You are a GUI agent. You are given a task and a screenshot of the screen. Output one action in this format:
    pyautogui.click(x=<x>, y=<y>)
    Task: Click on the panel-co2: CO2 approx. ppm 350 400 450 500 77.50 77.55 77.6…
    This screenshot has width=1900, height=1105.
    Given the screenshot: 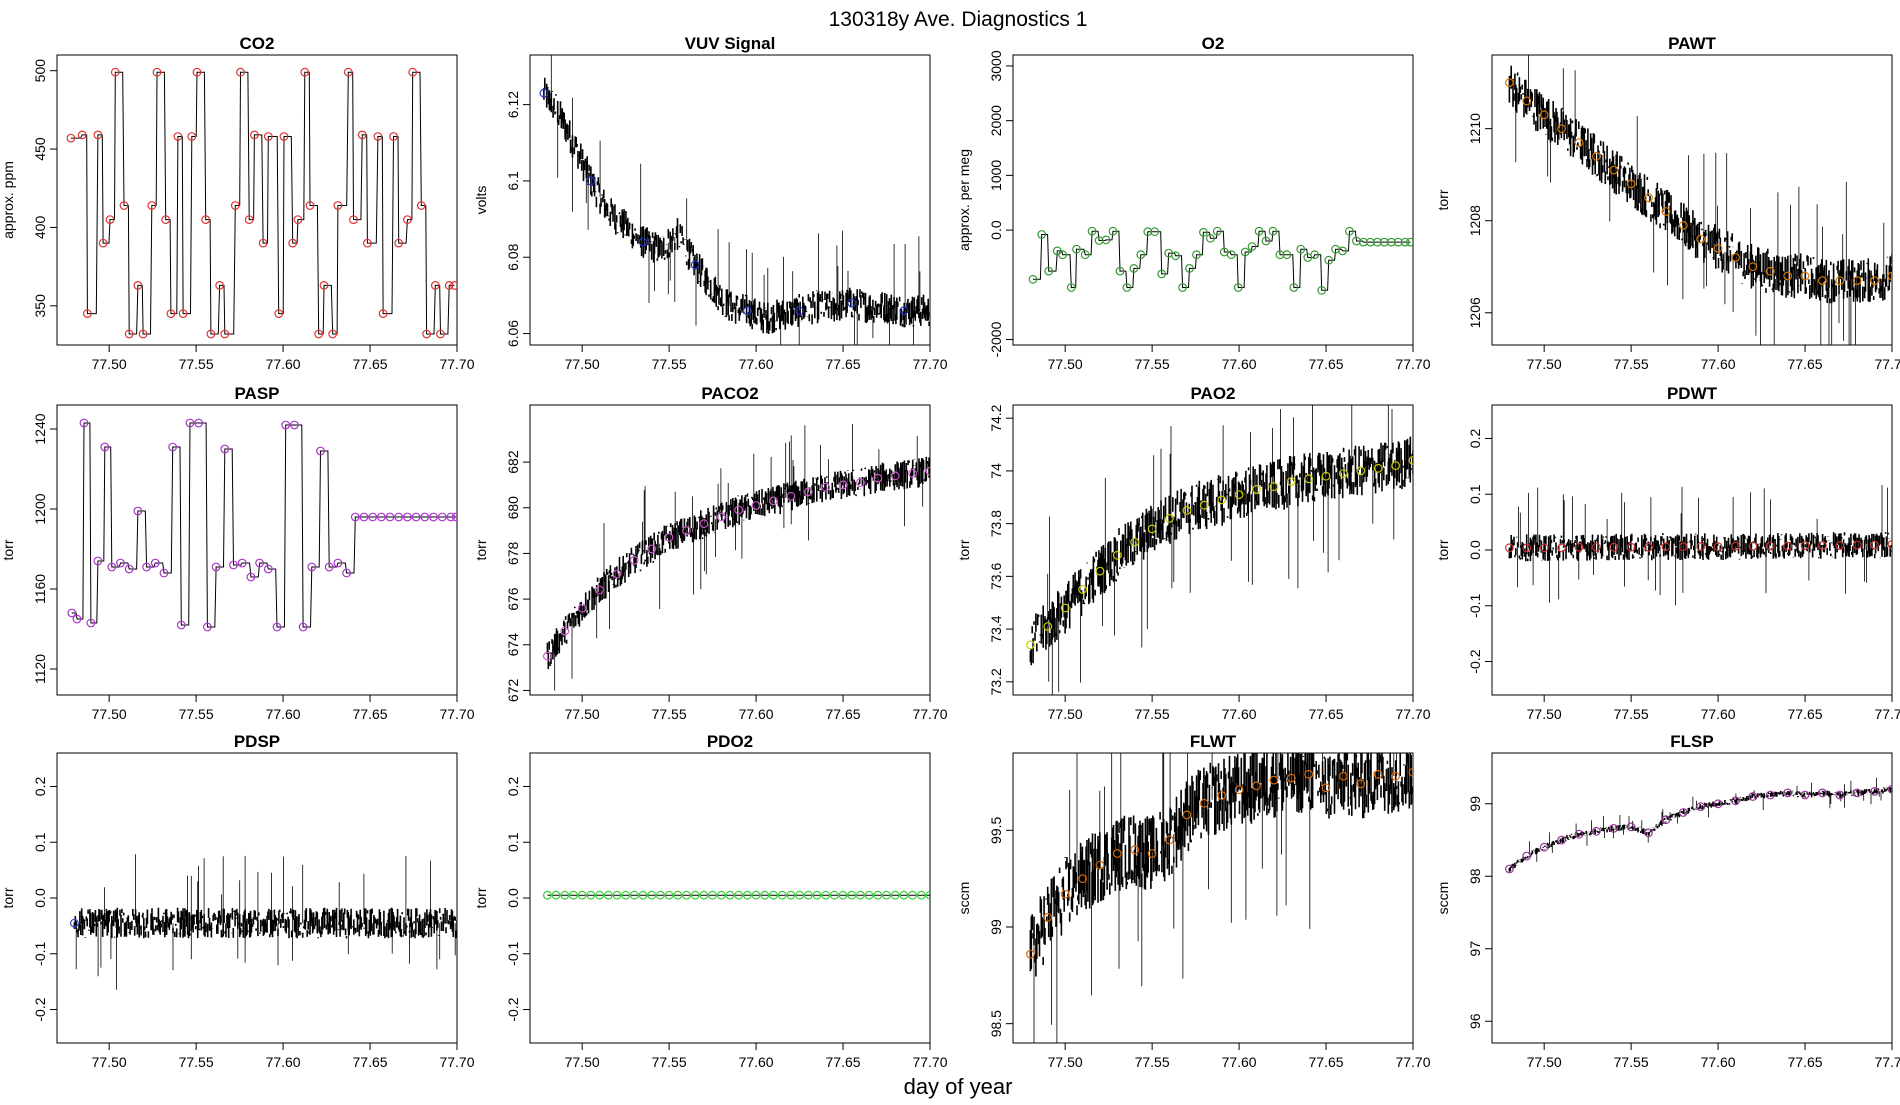 What is the action you would take?
    pyautogui.click(x=237, y=203)
    